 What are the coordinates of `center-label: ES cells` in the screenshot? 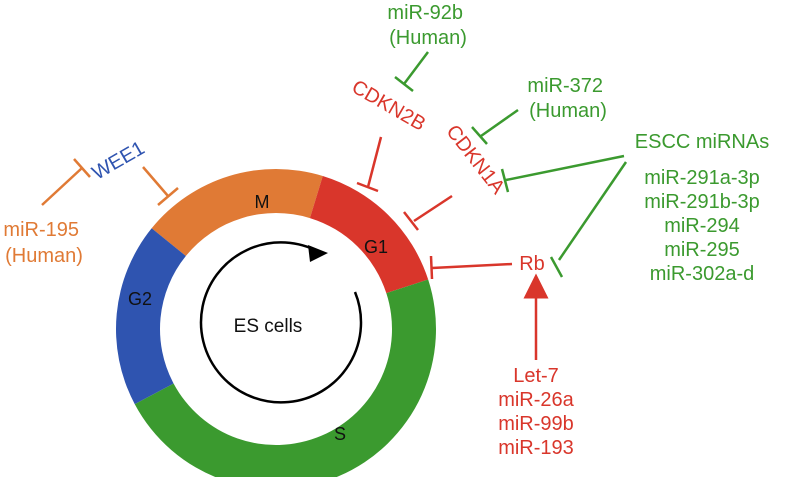 It's located at (268, 326).